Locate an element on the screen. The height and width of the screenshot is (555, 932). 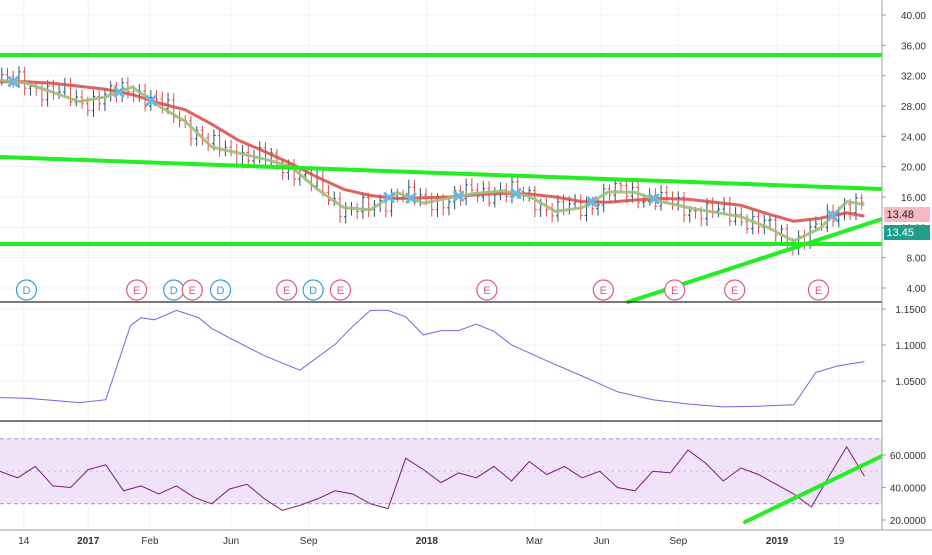
y-tick-label: 32.00 is located at coordinates (913, 77).